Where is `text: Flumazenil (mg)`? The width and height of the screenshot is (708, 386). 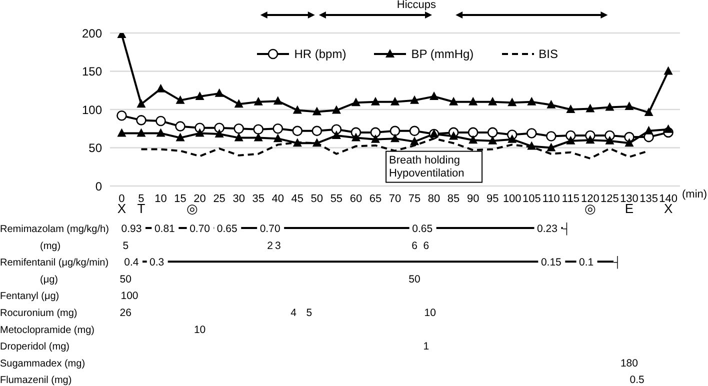 text: Flumazenil (mg) is located at coordinates (36, 380).